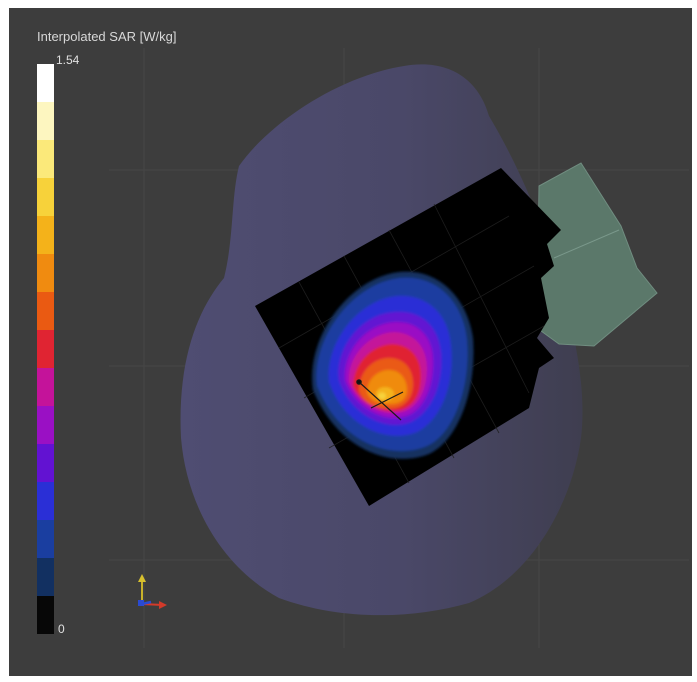 This screenshot has width=697, height=682. Describe the element at coordinates (597, 254) in the screenshot. I see `device-block` at that location.